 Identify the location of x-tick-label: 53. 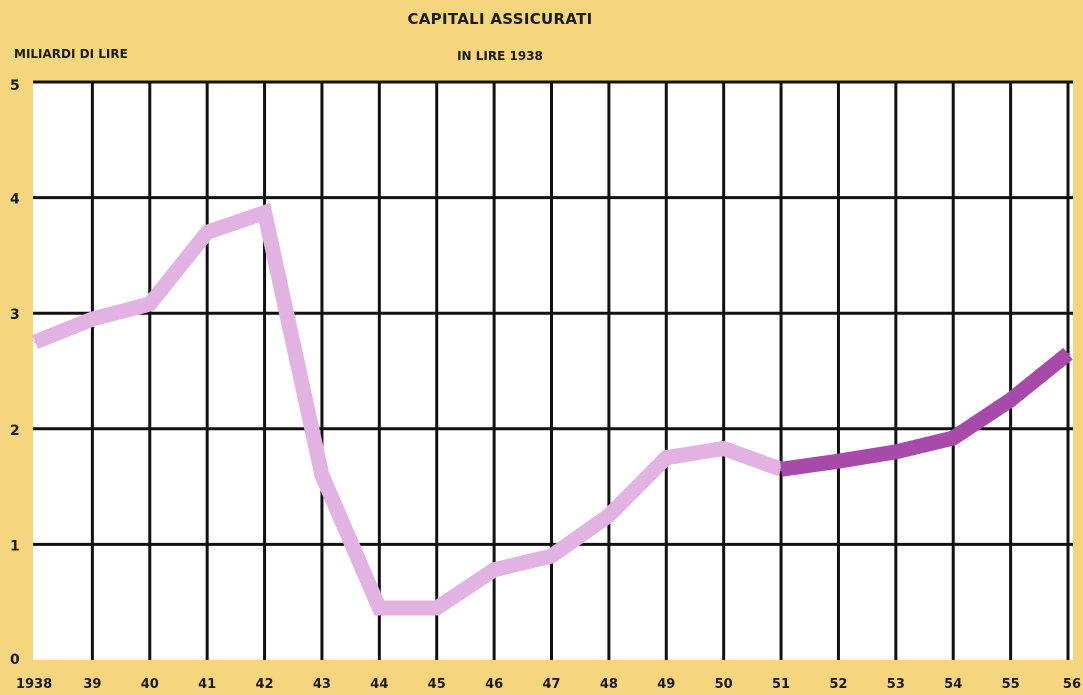
(896, 684).